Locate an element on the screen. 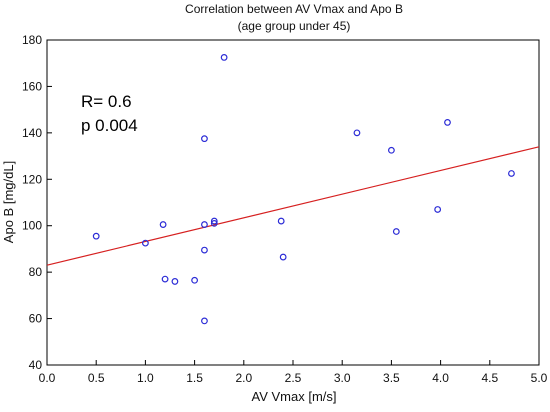  y-tick-label: 100 is located at coordinates (32, 226).